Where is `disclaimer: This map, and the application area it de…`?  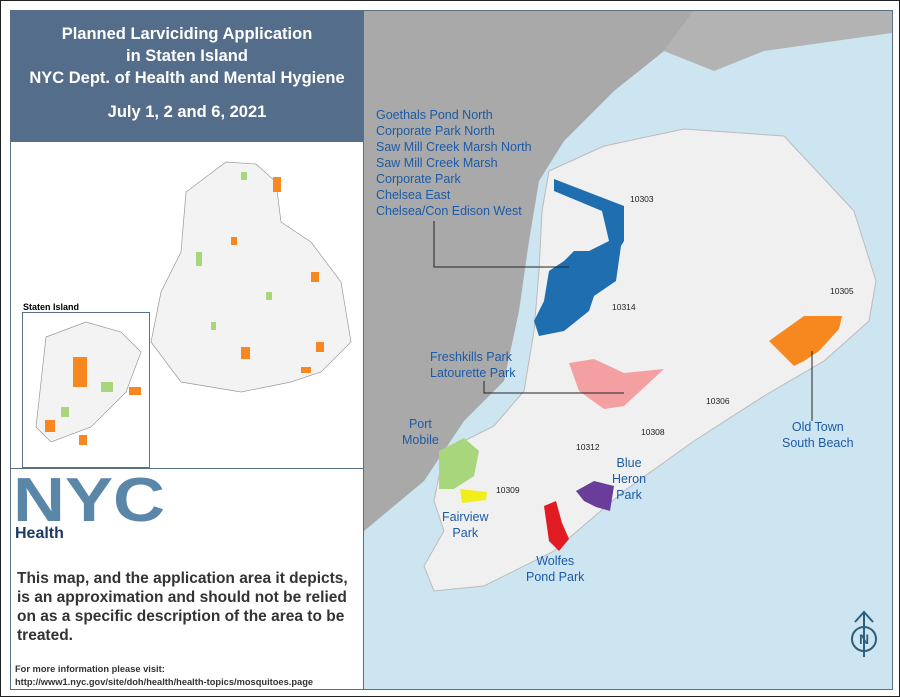 disclaimer: This map, and the application area it de… is located at coordinates (182, 607).